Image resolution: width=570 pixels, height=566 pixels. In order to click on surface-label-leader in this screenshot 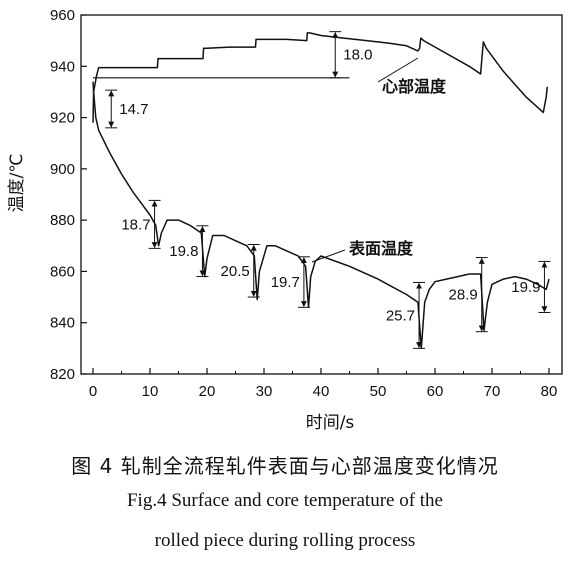, I will do `click(328, 256)`.